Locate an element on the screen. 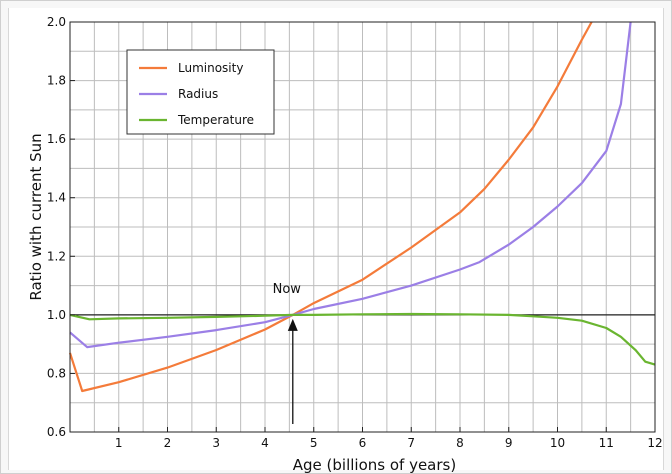  x-tick-label: 11 is located at coordinates (606, 443).